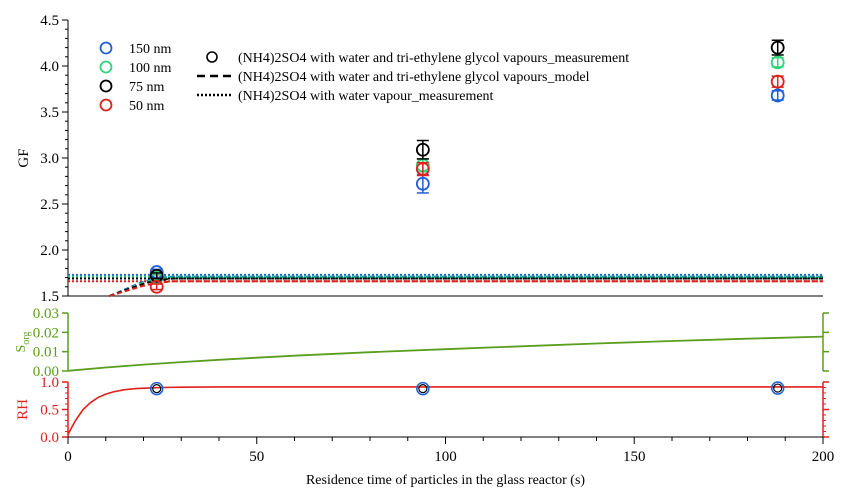 Image resolution: width=841 pixels, height=496 pixels. Describe the element at coordinates (49, 297) in the screenshot. I see `gf-y-tick-label: 1.5` at that location.